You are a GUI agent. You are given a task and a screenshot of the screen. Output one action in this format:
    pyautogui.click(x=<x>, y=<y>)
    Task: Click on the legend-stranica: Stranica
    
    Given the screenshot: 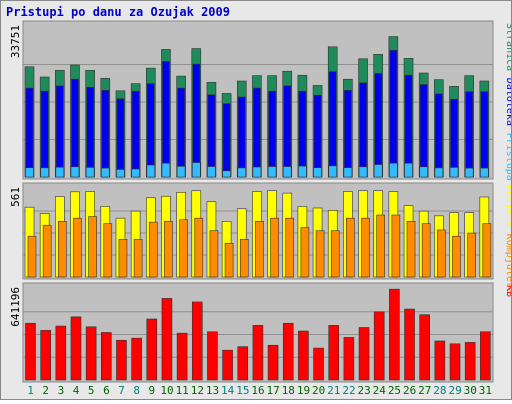 What is the action you would take?
    pyautogui.click(x=507, y=47)
    